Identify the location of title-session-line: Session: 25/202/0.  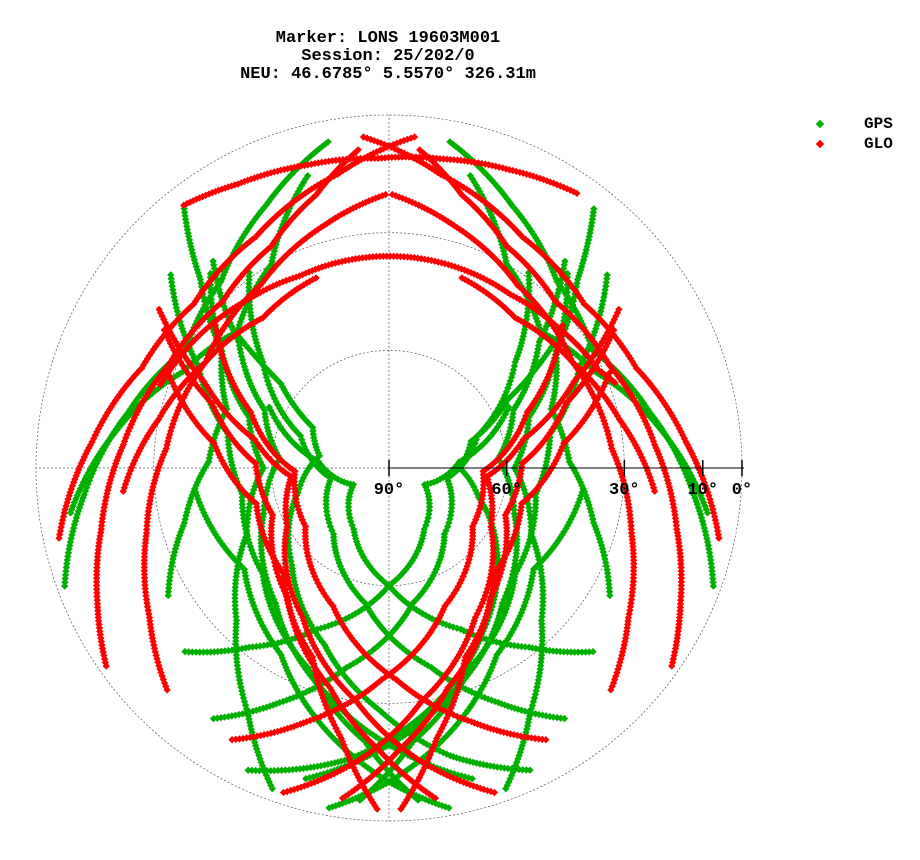
(388, 56).